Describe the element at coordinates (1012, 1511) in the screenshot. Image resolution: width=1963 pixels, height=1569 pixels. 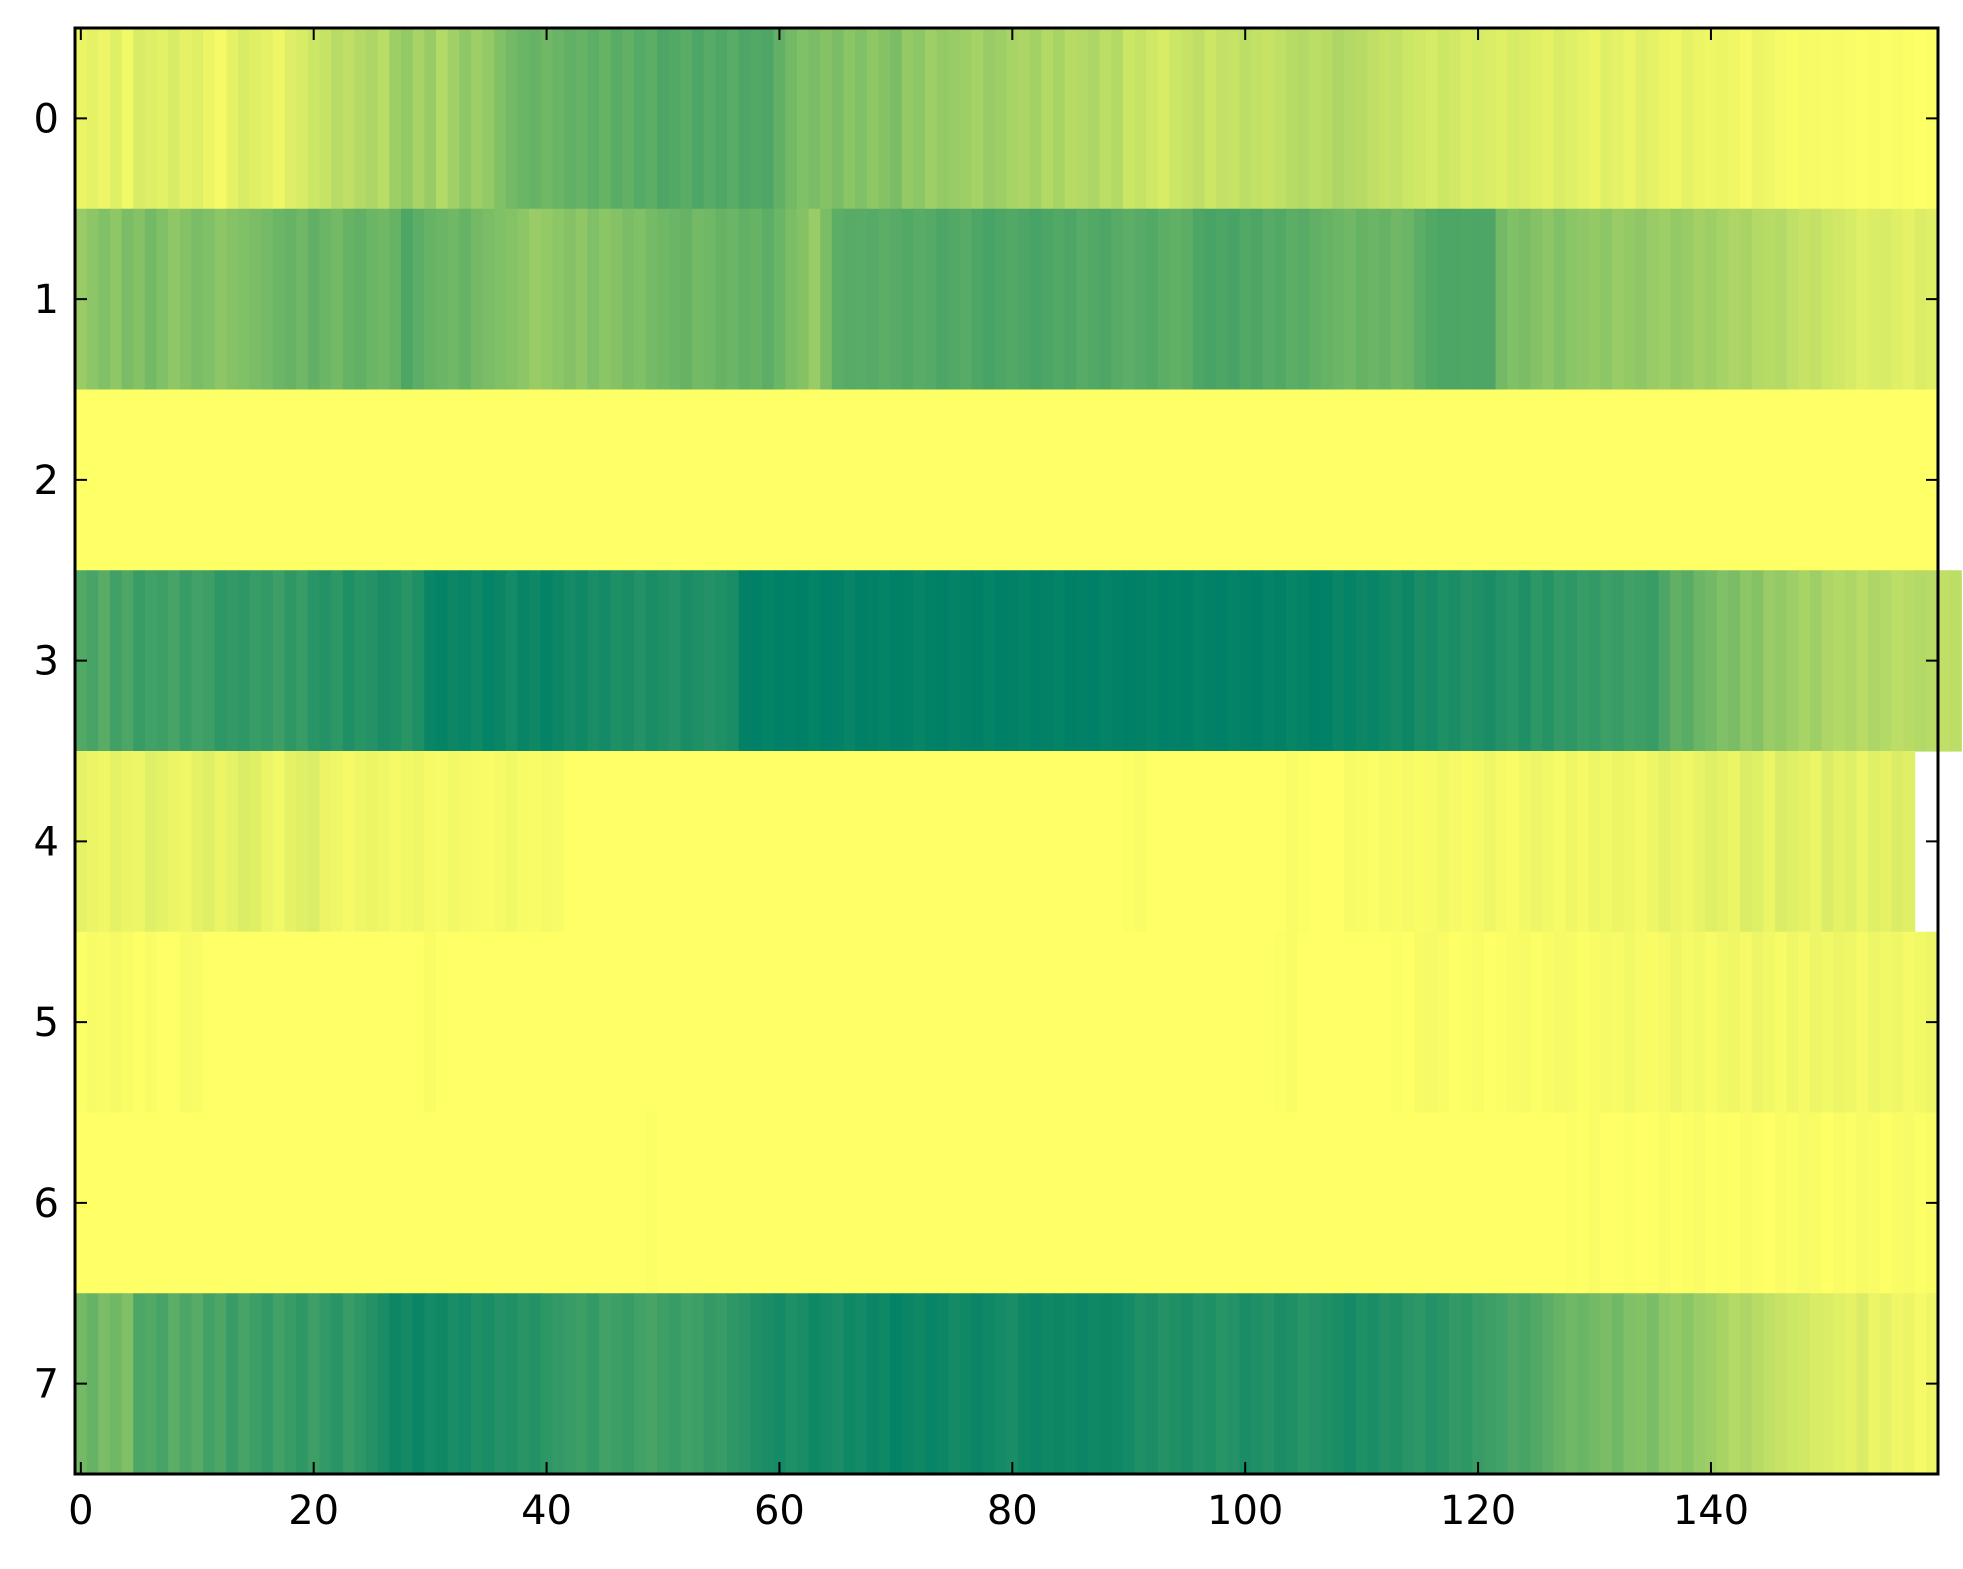
I see `x-tick-label: 80` at that location.